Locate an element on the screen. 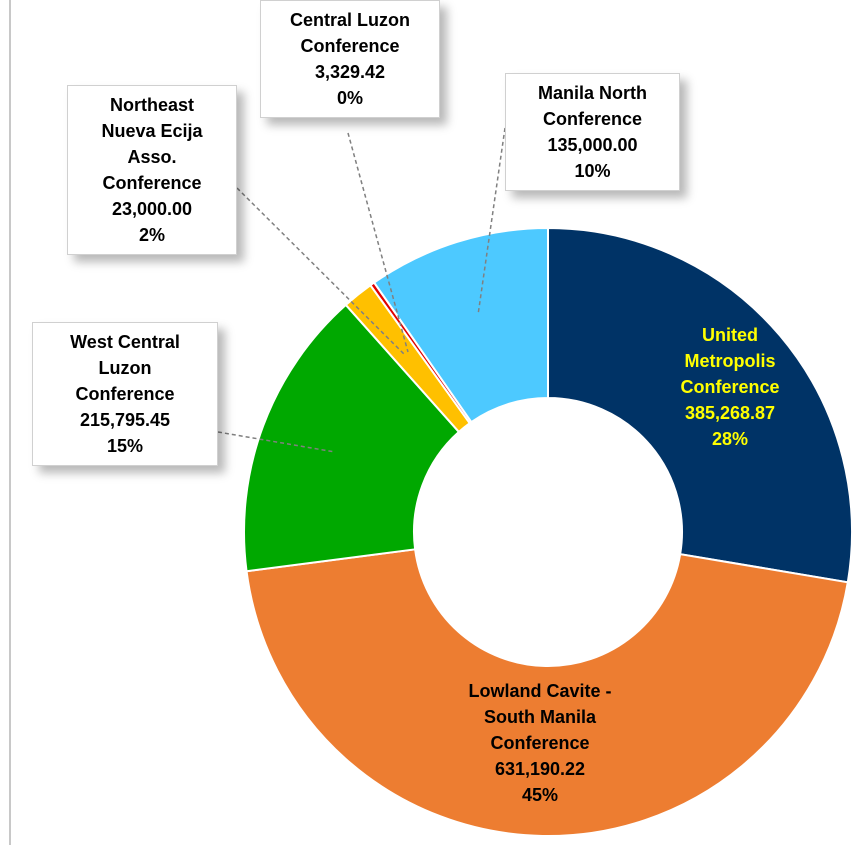 The height and width of the screenshot is (845, 856). label-value: 23,000.00 is located at coordinates (152, 209).